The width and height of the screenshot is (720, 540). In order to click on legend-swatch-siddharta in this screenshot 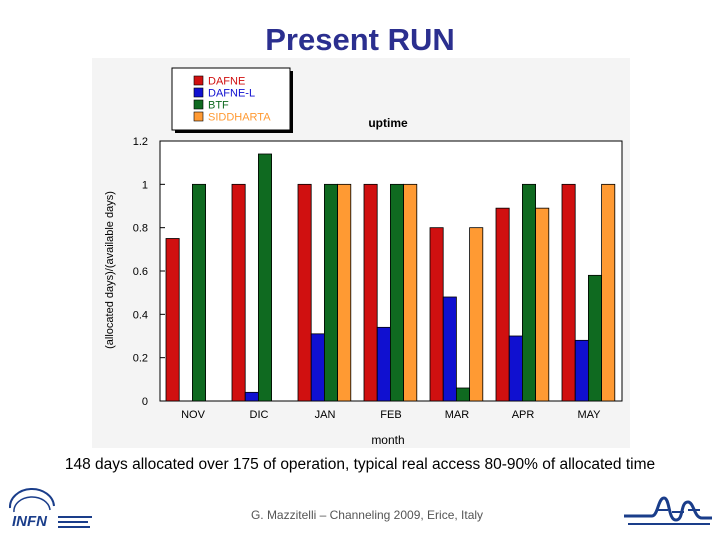, I will do `click(198, 116)`.